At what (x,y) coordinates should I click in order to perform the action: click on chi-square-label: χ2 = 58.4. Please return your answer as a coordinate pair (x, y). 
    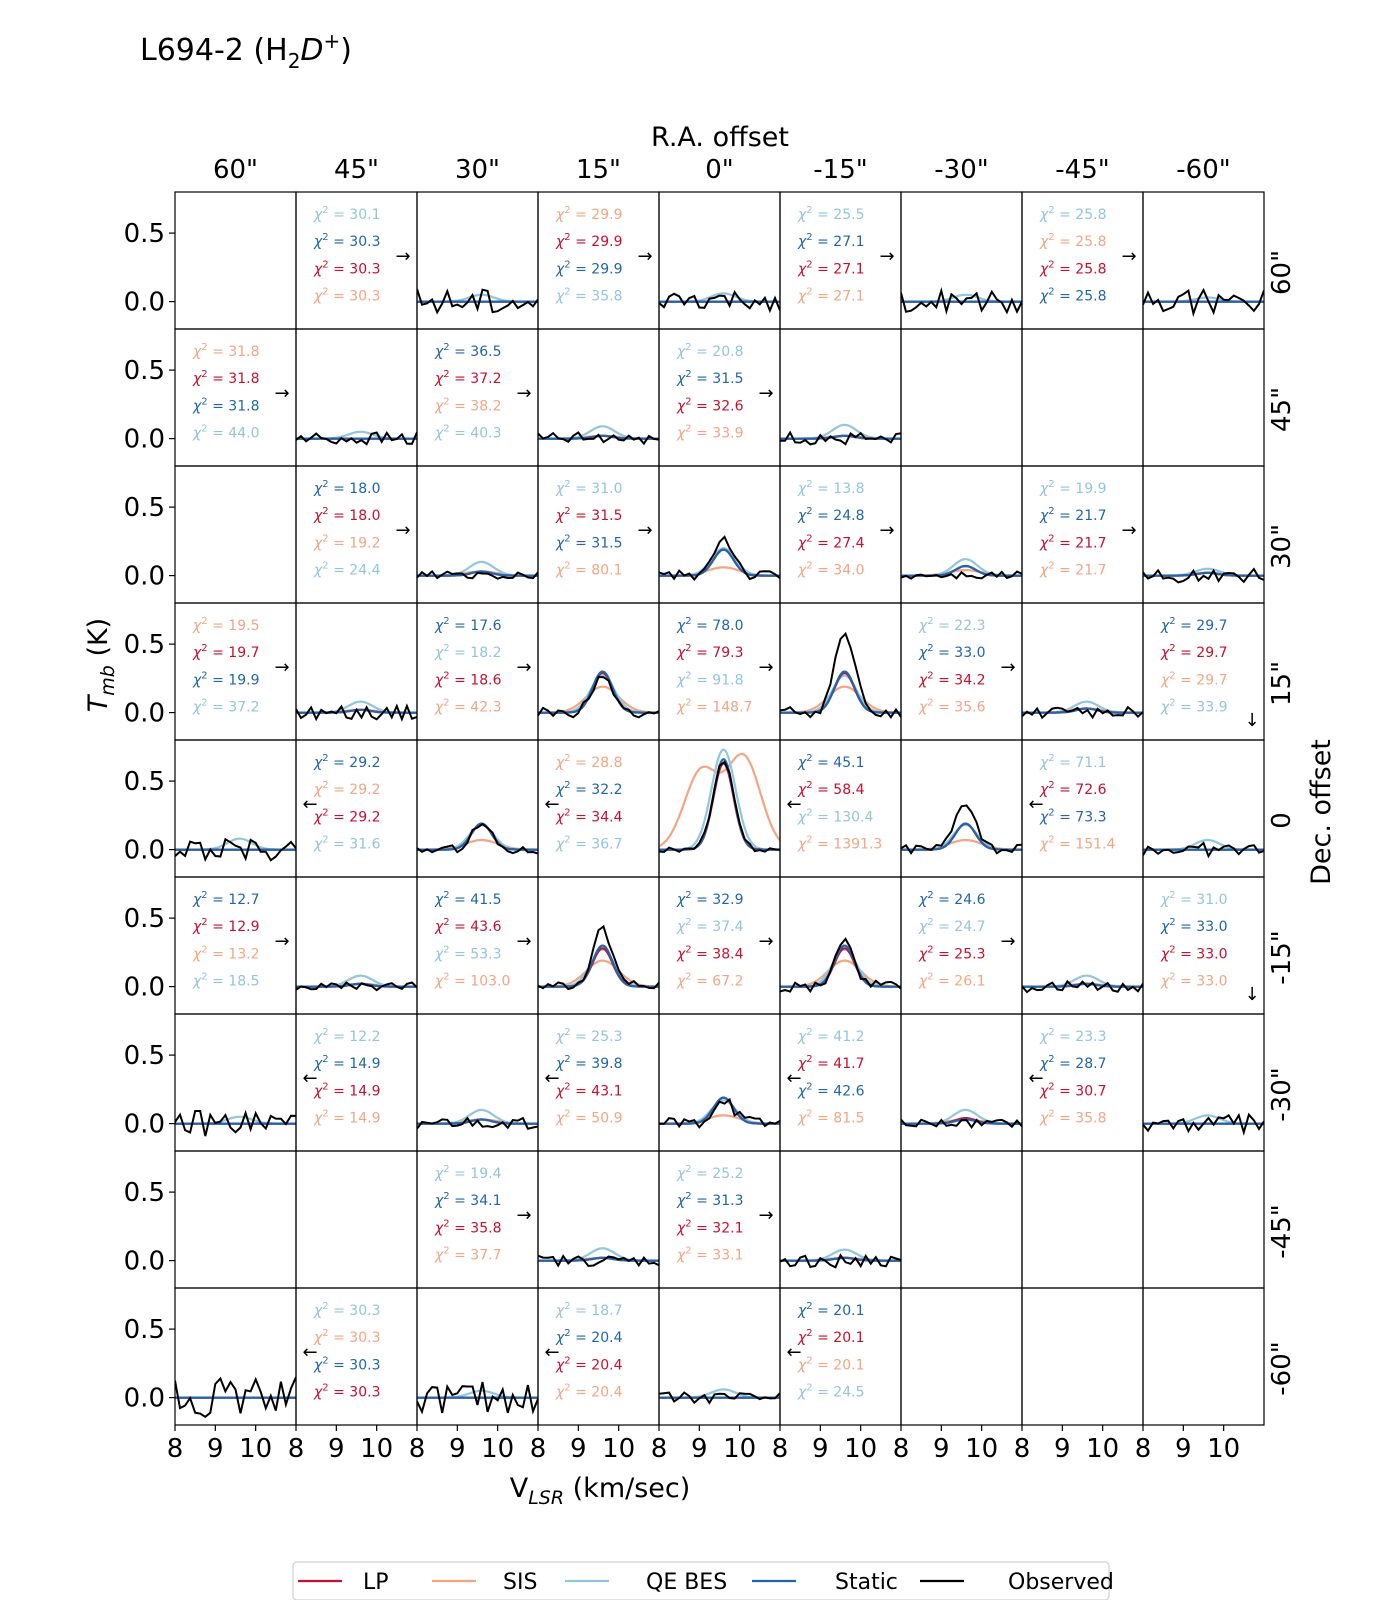
    Looking at the image, I should click on (831, 789).